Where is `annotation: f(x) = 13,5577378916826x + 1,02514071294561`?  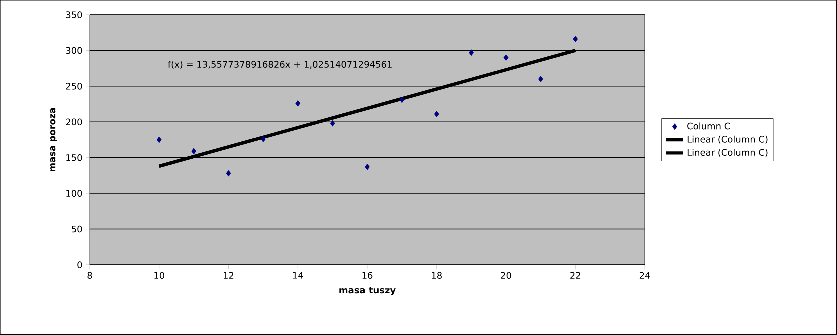 annotation: f(x) = 13,5577378916826x + 1,02514071294561 is located at coordinates (280, 65).